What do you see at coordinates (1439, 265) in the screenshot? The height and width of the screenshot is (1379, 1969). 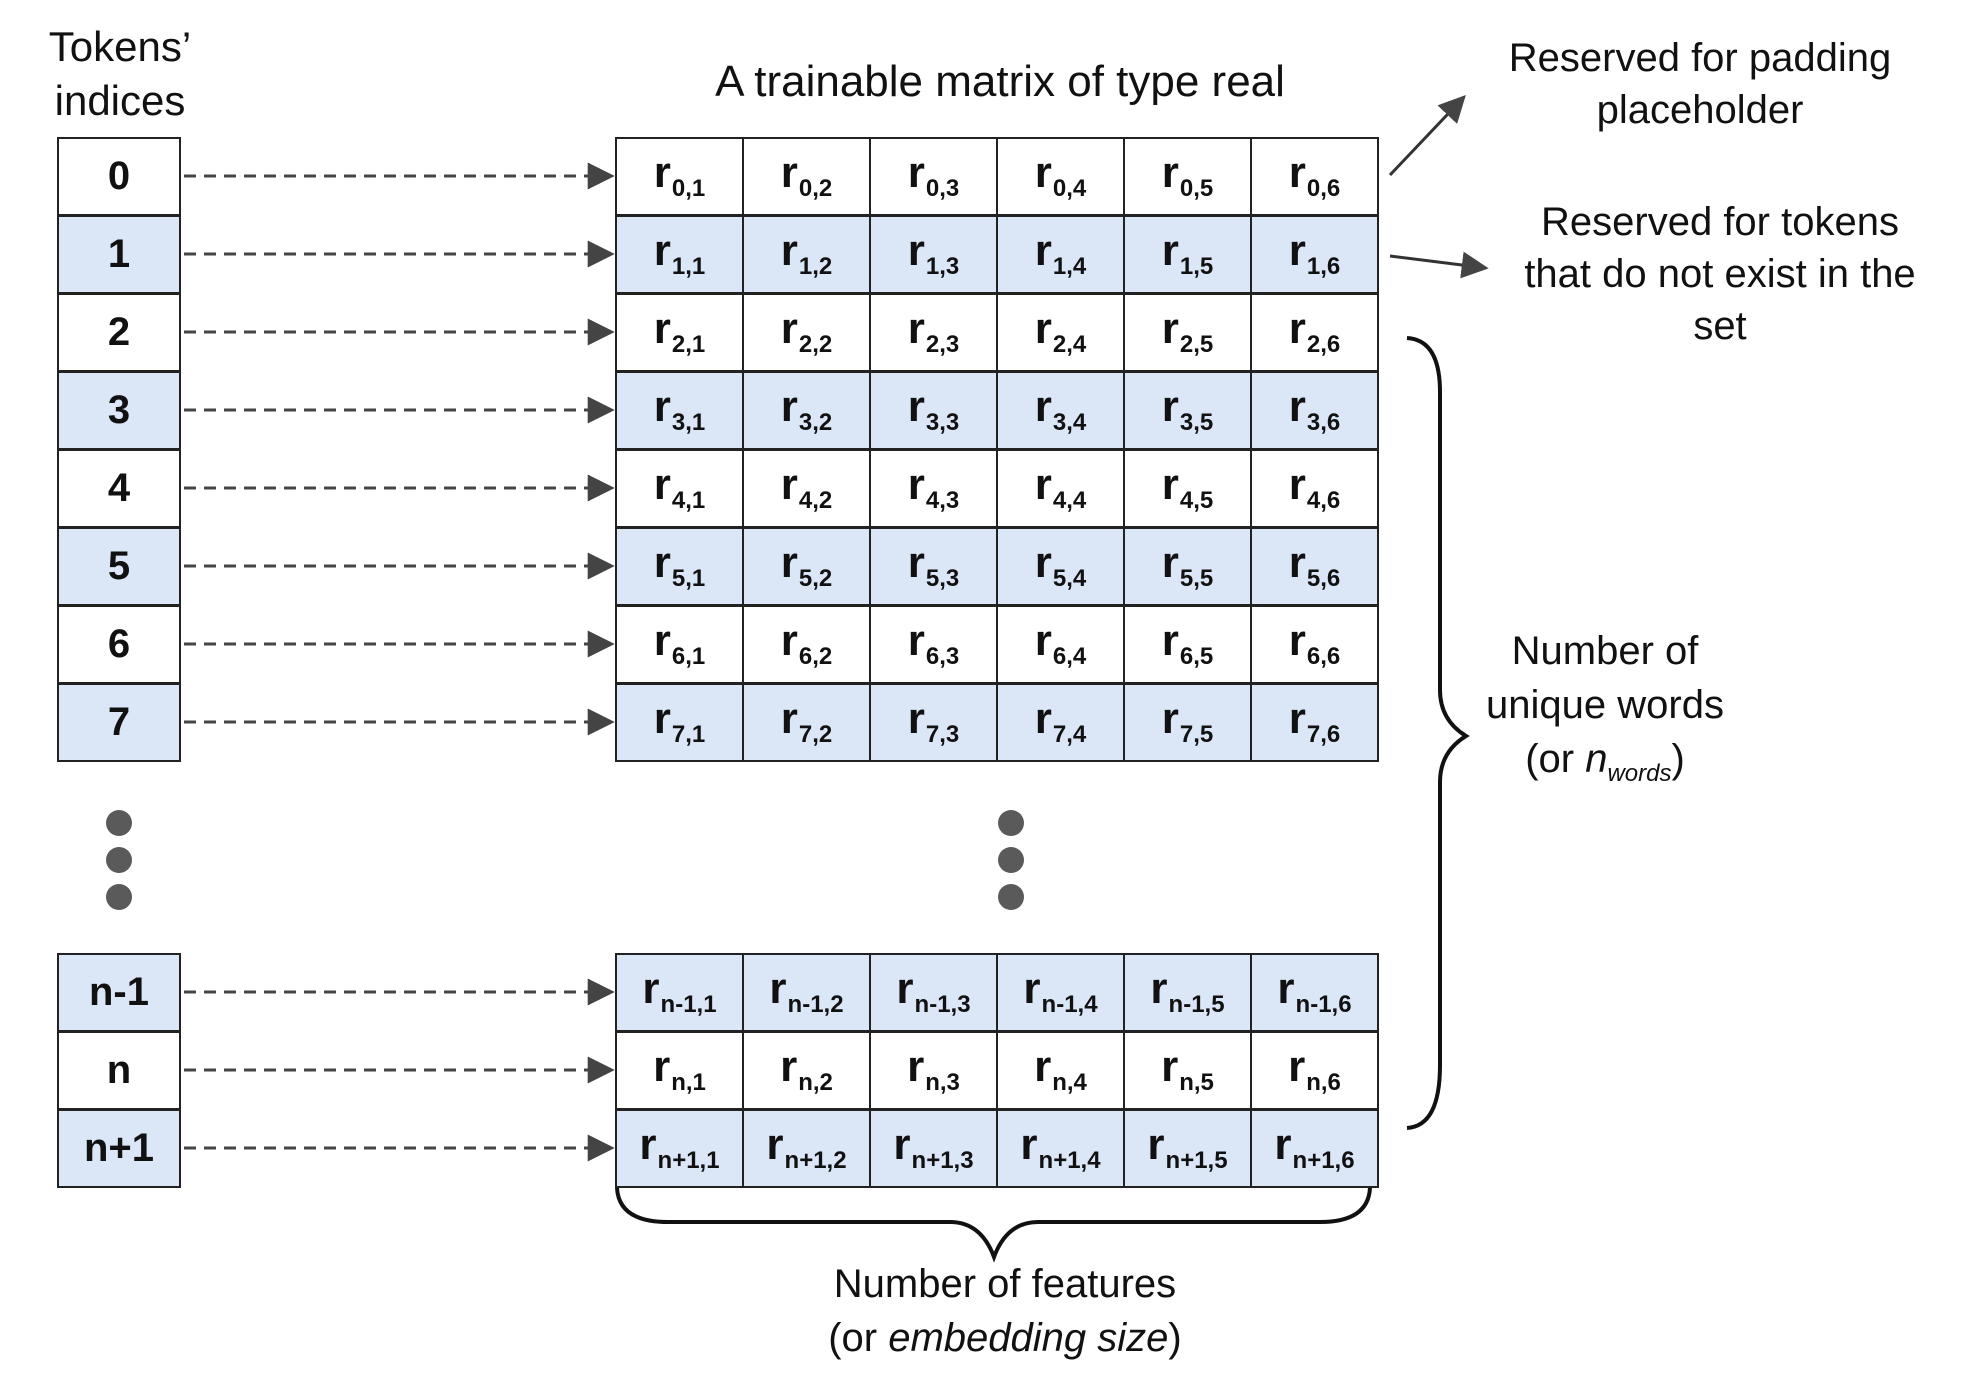 I see `unknown-annotation-arrow` at bounding box center [1439, 265].